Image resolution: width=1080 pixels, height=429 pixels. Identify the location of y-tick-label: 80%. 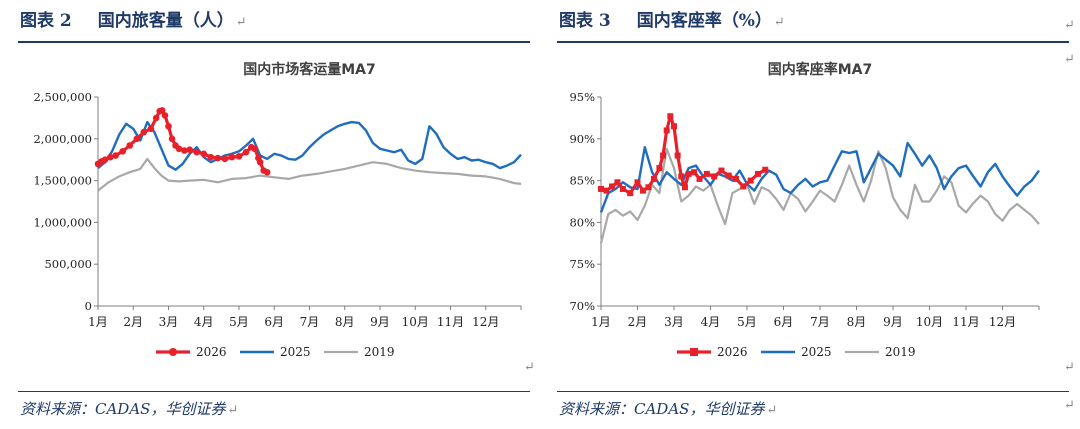
(582, 222).